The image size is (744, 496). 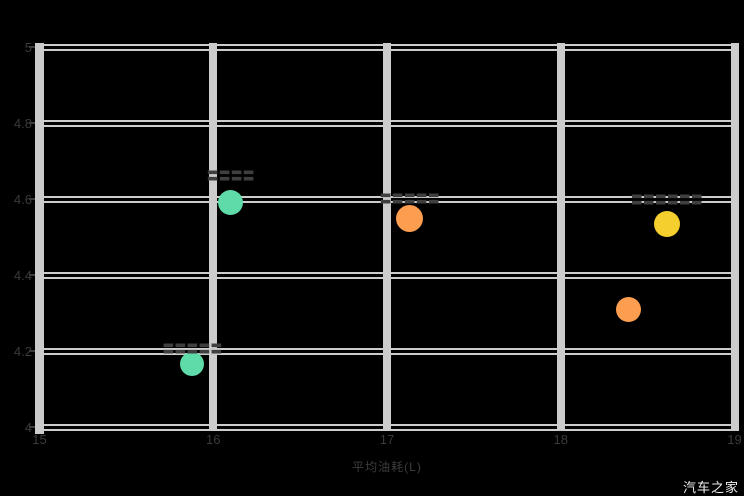 What do you see at coordinates (213, 439) in the screenshot?
I see `x-tick-label: 16` at bounding box center [213, 439].